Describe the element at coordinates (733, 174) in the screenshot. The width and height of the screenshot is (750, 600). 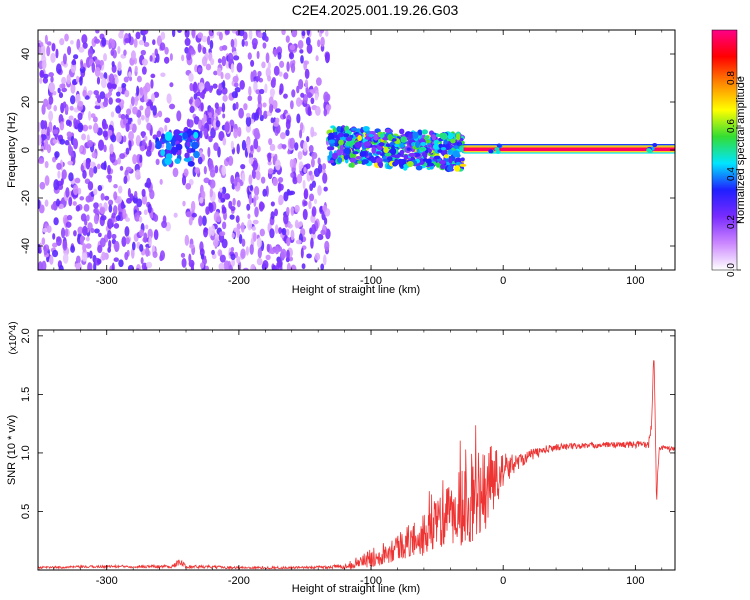
I see `colorbar-axis: 0.0 0.2 0.4 0.6 0.8` at that location.